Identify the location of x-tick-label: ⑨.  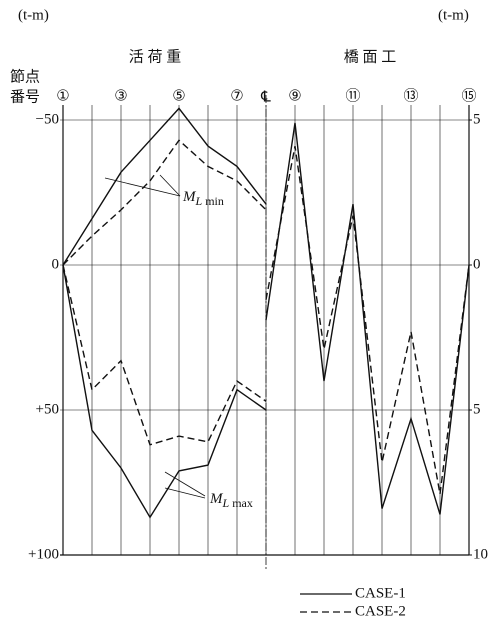
(294, 96).